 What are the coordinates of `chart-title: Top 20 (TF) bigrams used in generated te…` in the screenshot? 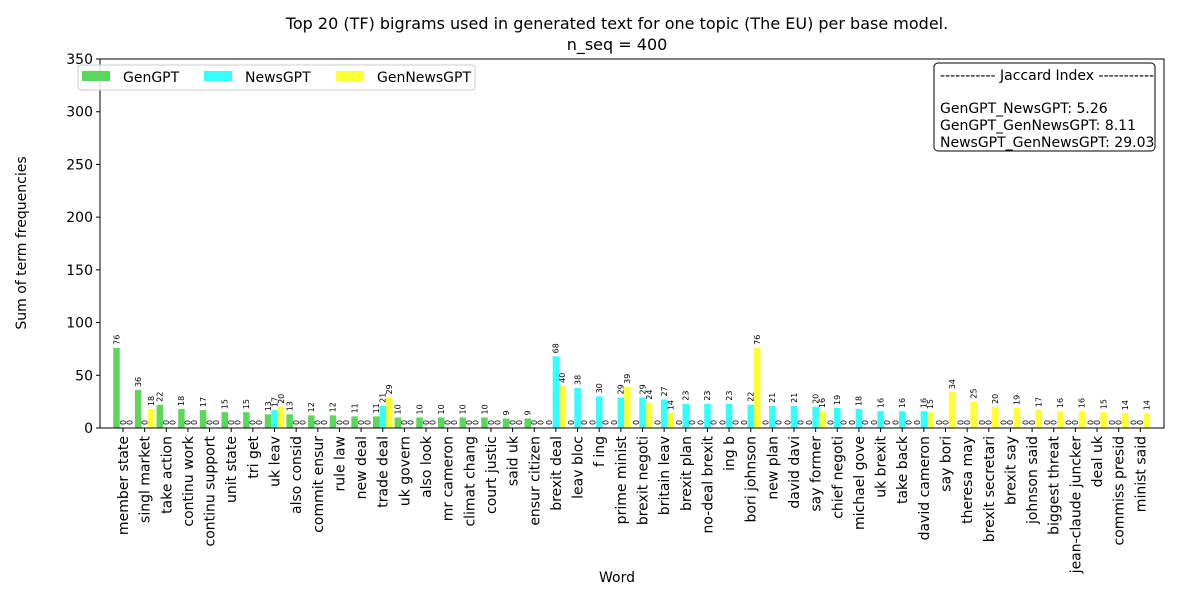 It's located at (616, 23).